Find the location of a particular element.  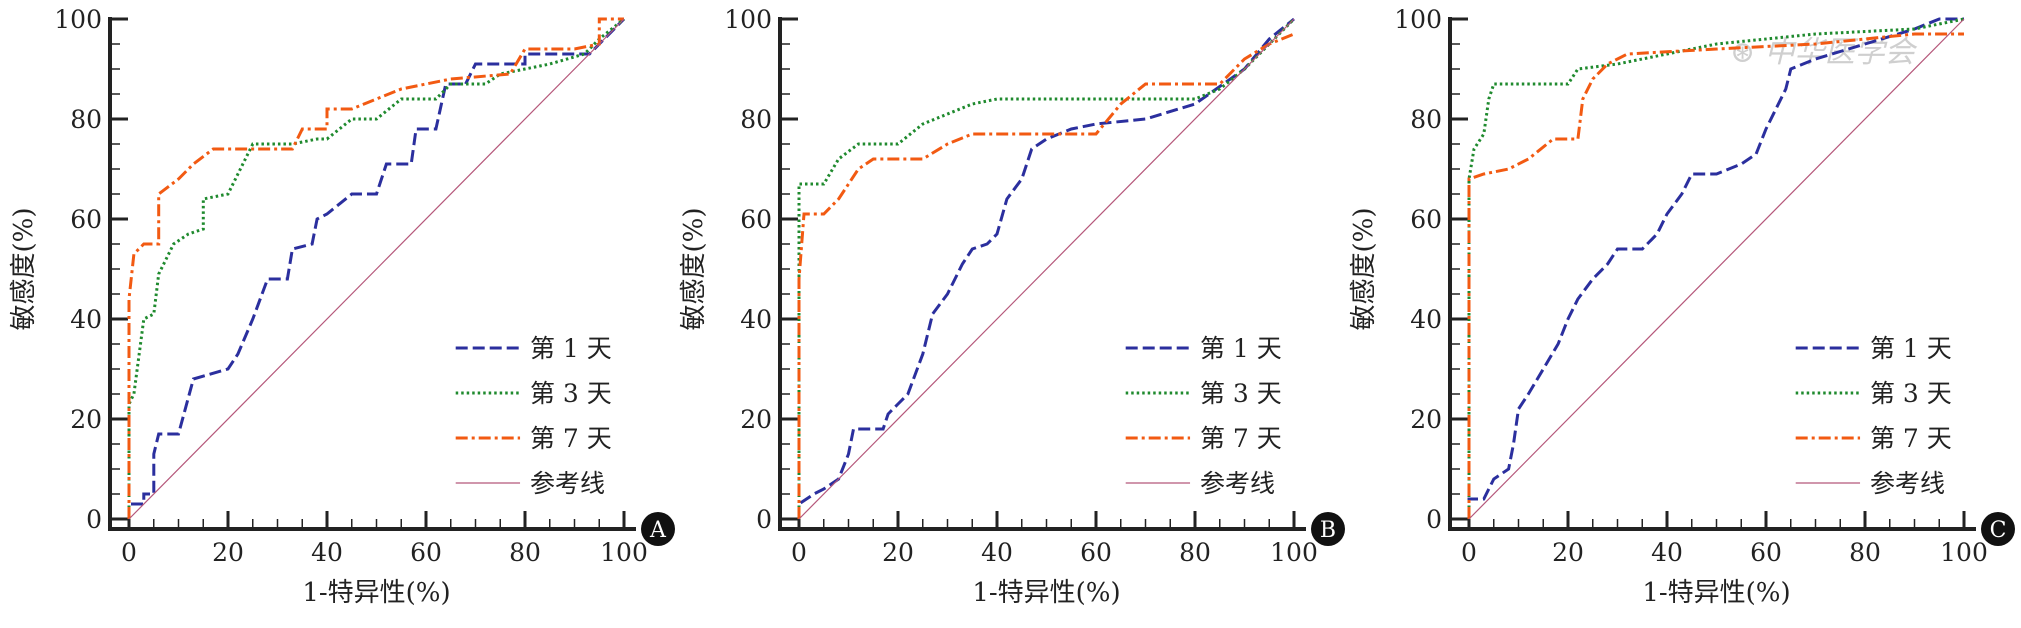

panel-letter: C is located at coordinates (1998, 530).